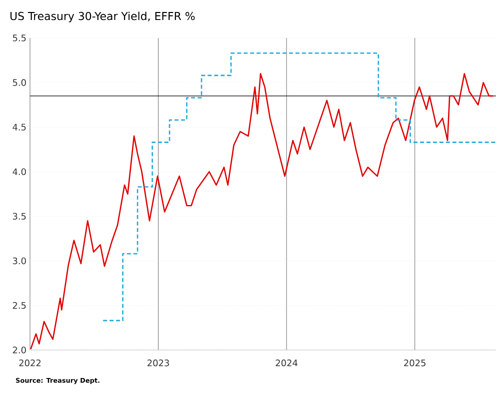  Describe the element at coordinates (30, 363) in the screenshot. I see `x-tick-label: 2022` at that location.